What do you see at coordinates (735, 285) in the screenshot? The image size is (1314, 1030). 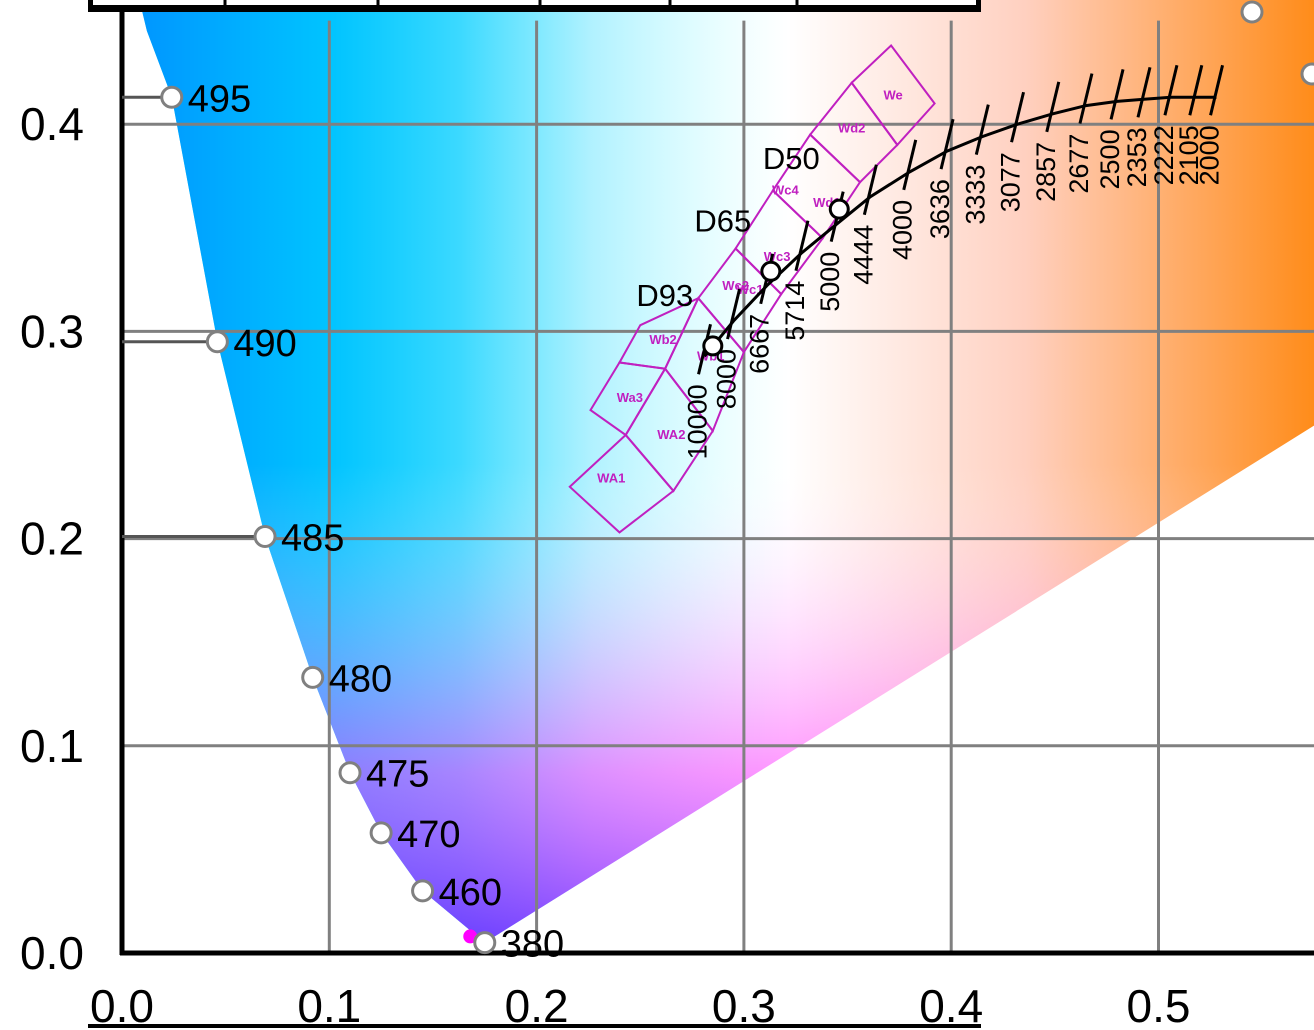 I see `white-zone-label: Wc2` at bounding box center [735, 285].